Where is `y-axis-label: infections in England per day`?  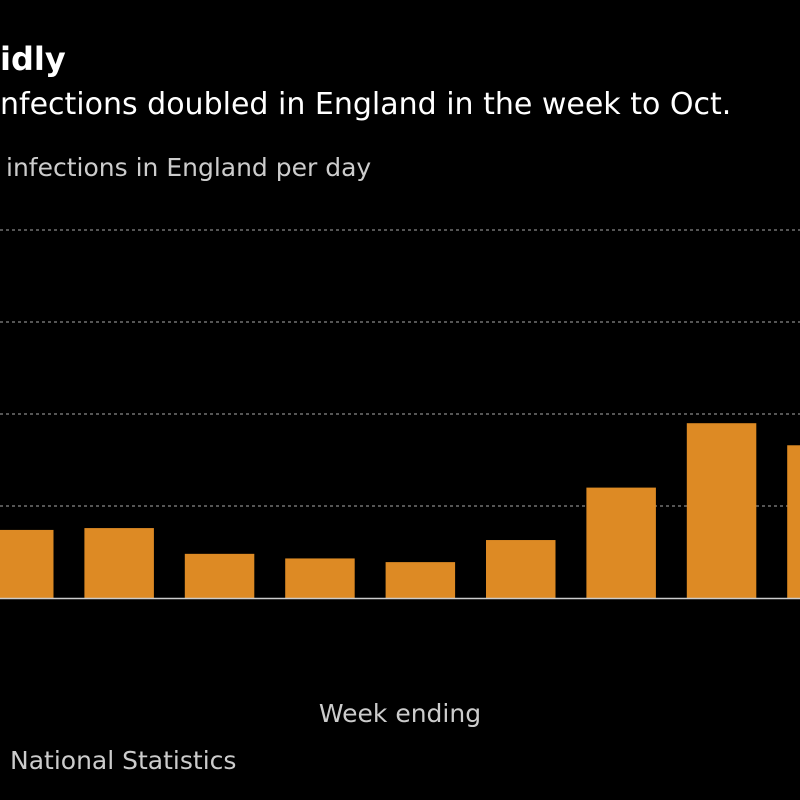
y-axis-label: infections in England per day is located at coordinates (189, 167).